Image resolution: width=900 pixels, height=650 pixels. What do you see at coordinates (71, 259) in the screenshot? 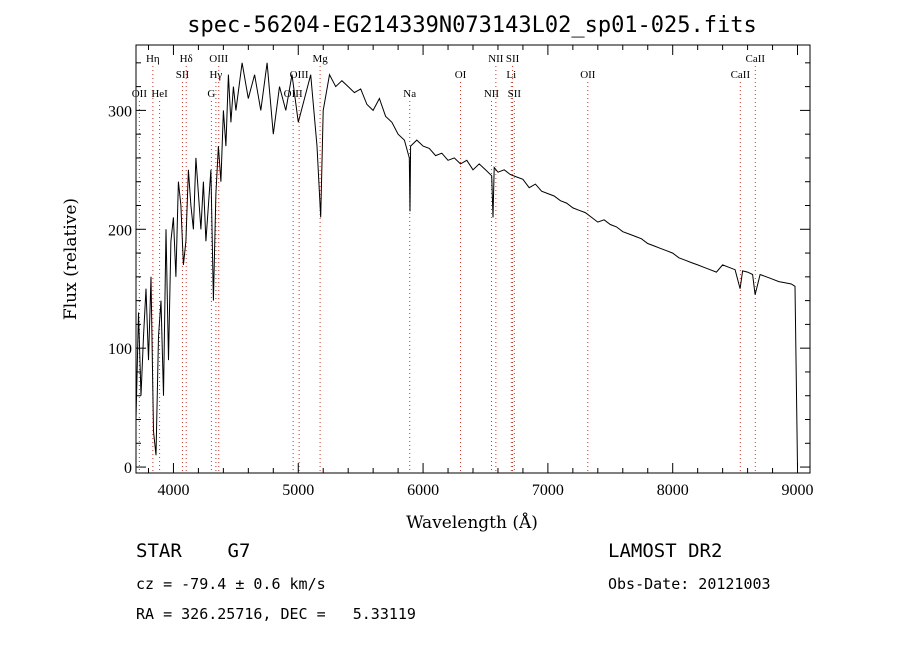
I see `y-axis-label: Flux (relative)` at bounding box center [71, 259].